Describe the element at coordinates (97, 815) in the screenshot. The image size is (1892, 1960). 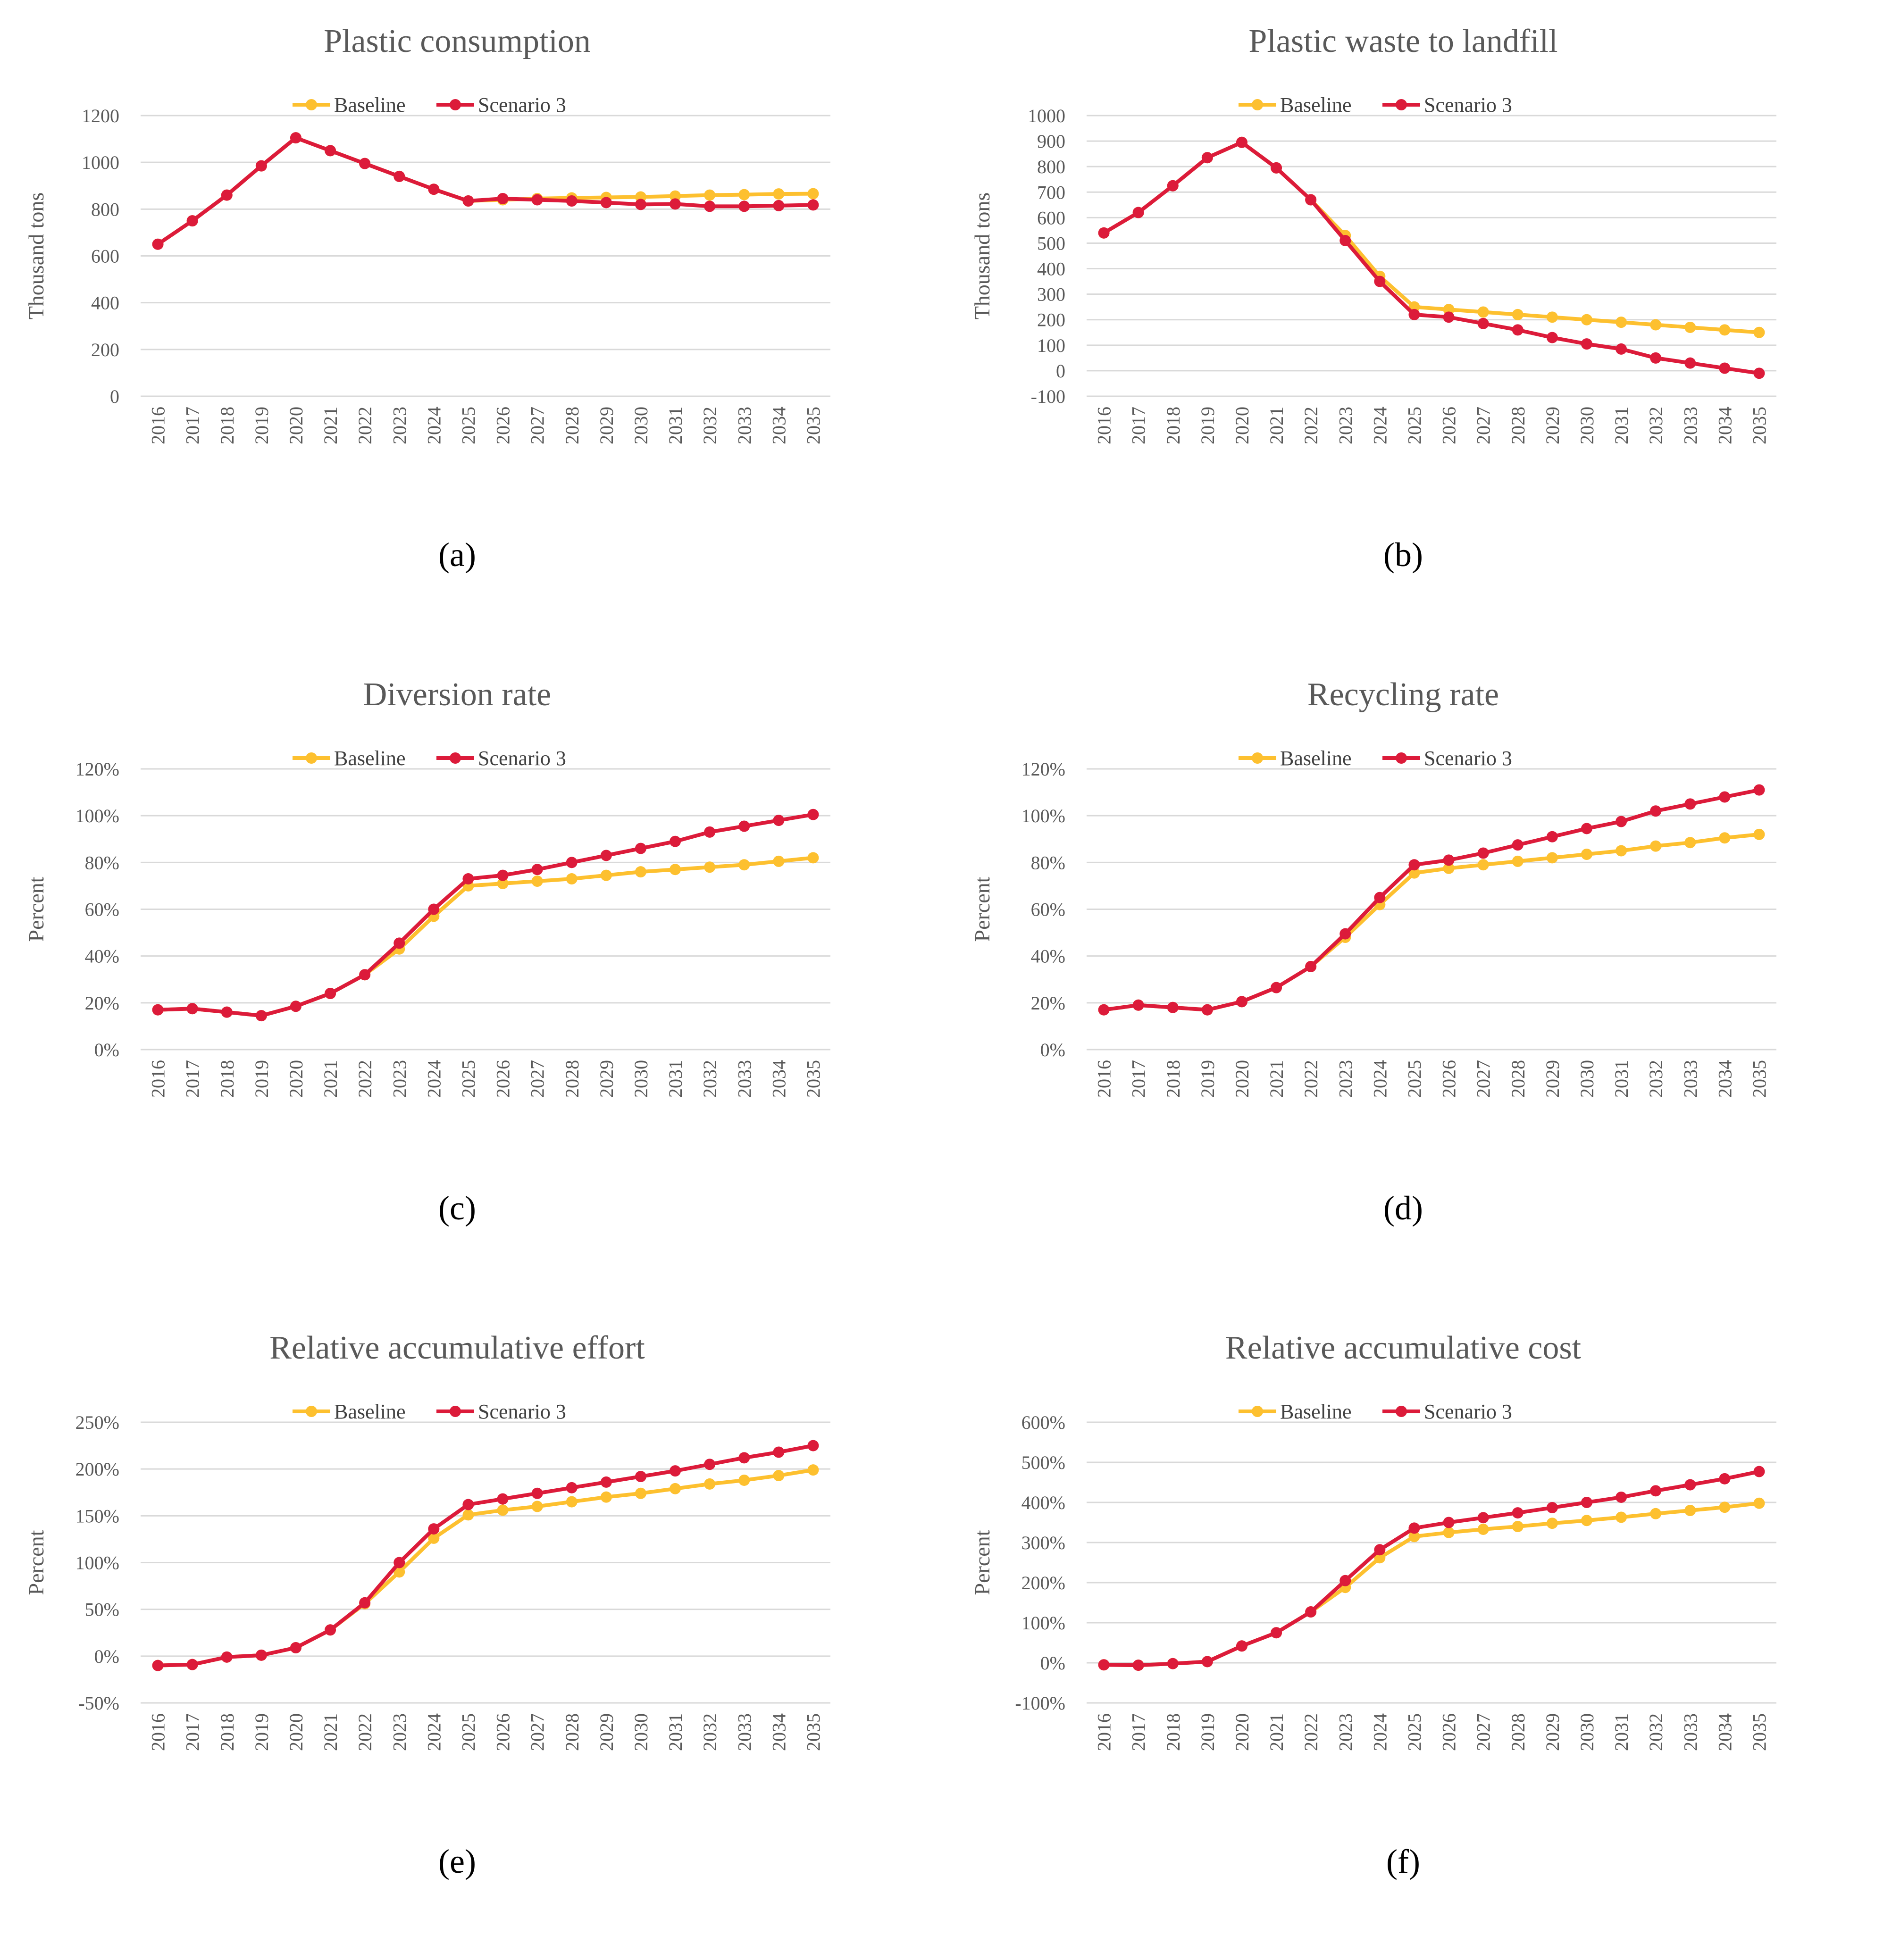
I see `y-tick-label: 100%` at that location.